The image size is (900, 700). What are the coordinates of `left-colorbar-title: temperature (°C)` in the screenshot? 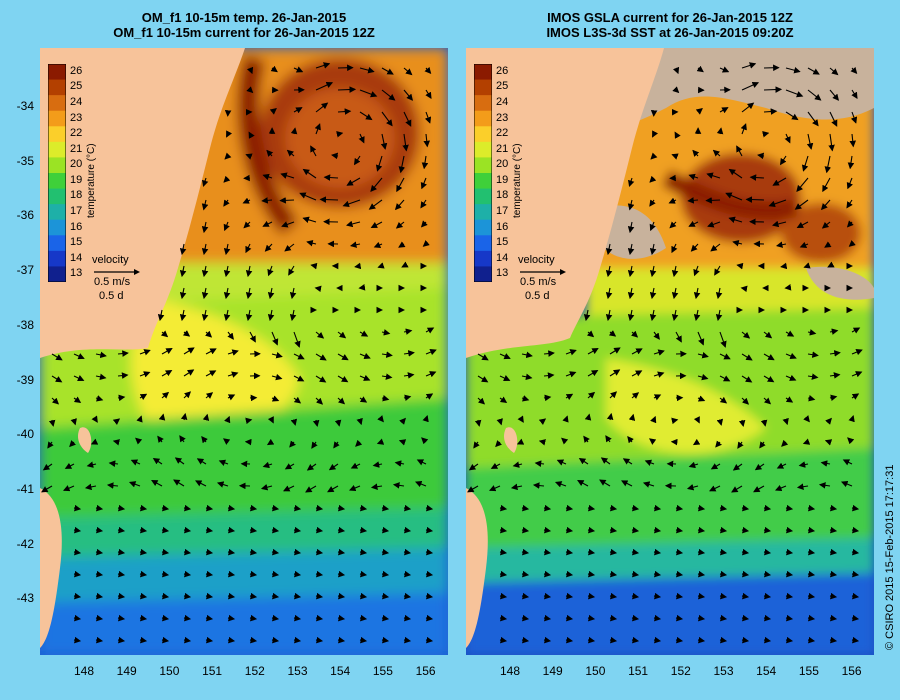 It's located at (91, 180).